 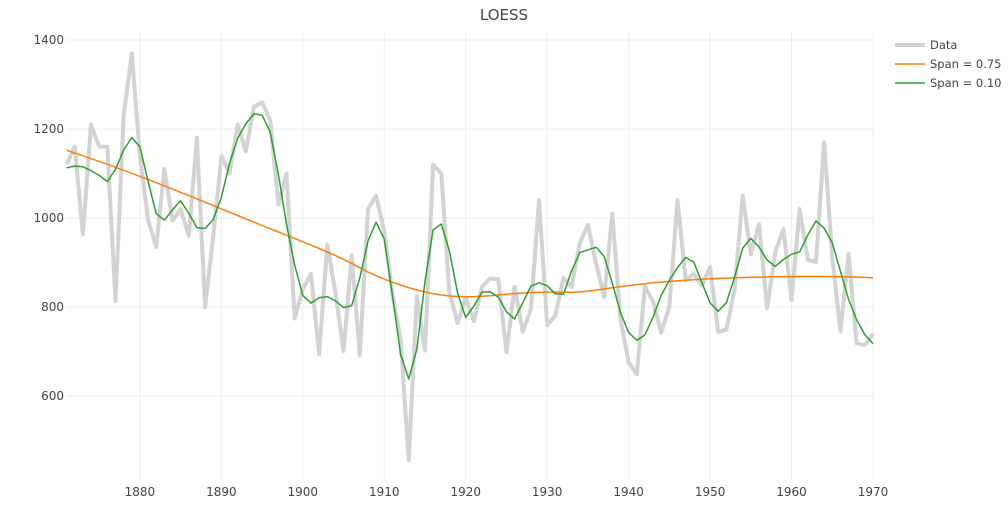 What do you see at coordinates (465, 492) in the screenshot?
I see `x-tick-label: 1920` at bounding box center [465, 492].